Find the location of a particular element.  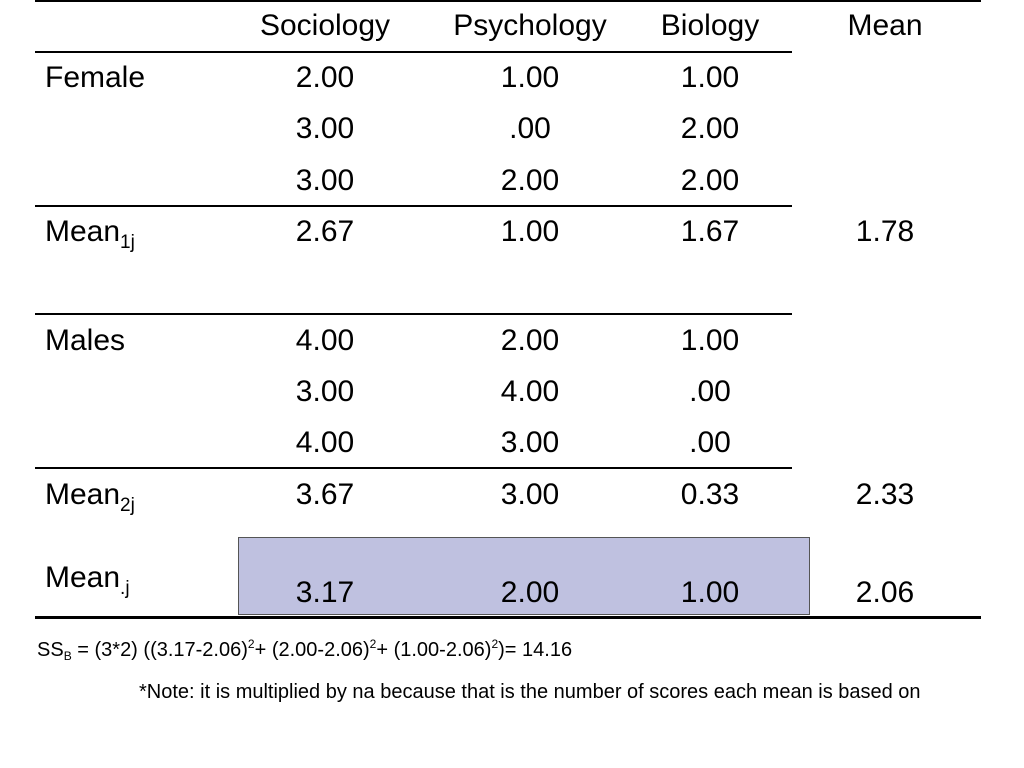

female-r3-biology: 2.00 is located at coordinates (710, 180).